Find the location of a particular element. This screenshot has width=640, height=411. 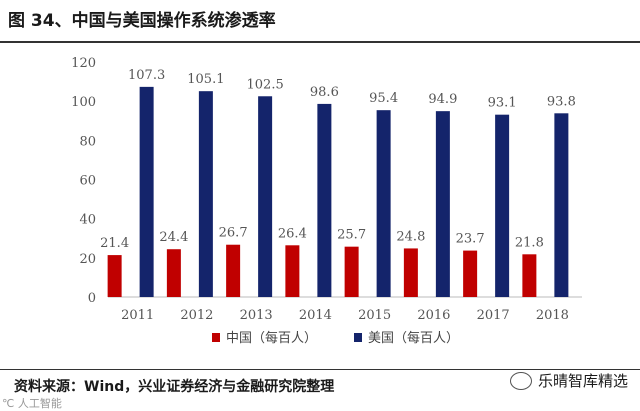

data-label: 25.7 is located at coordinates (351, 235).